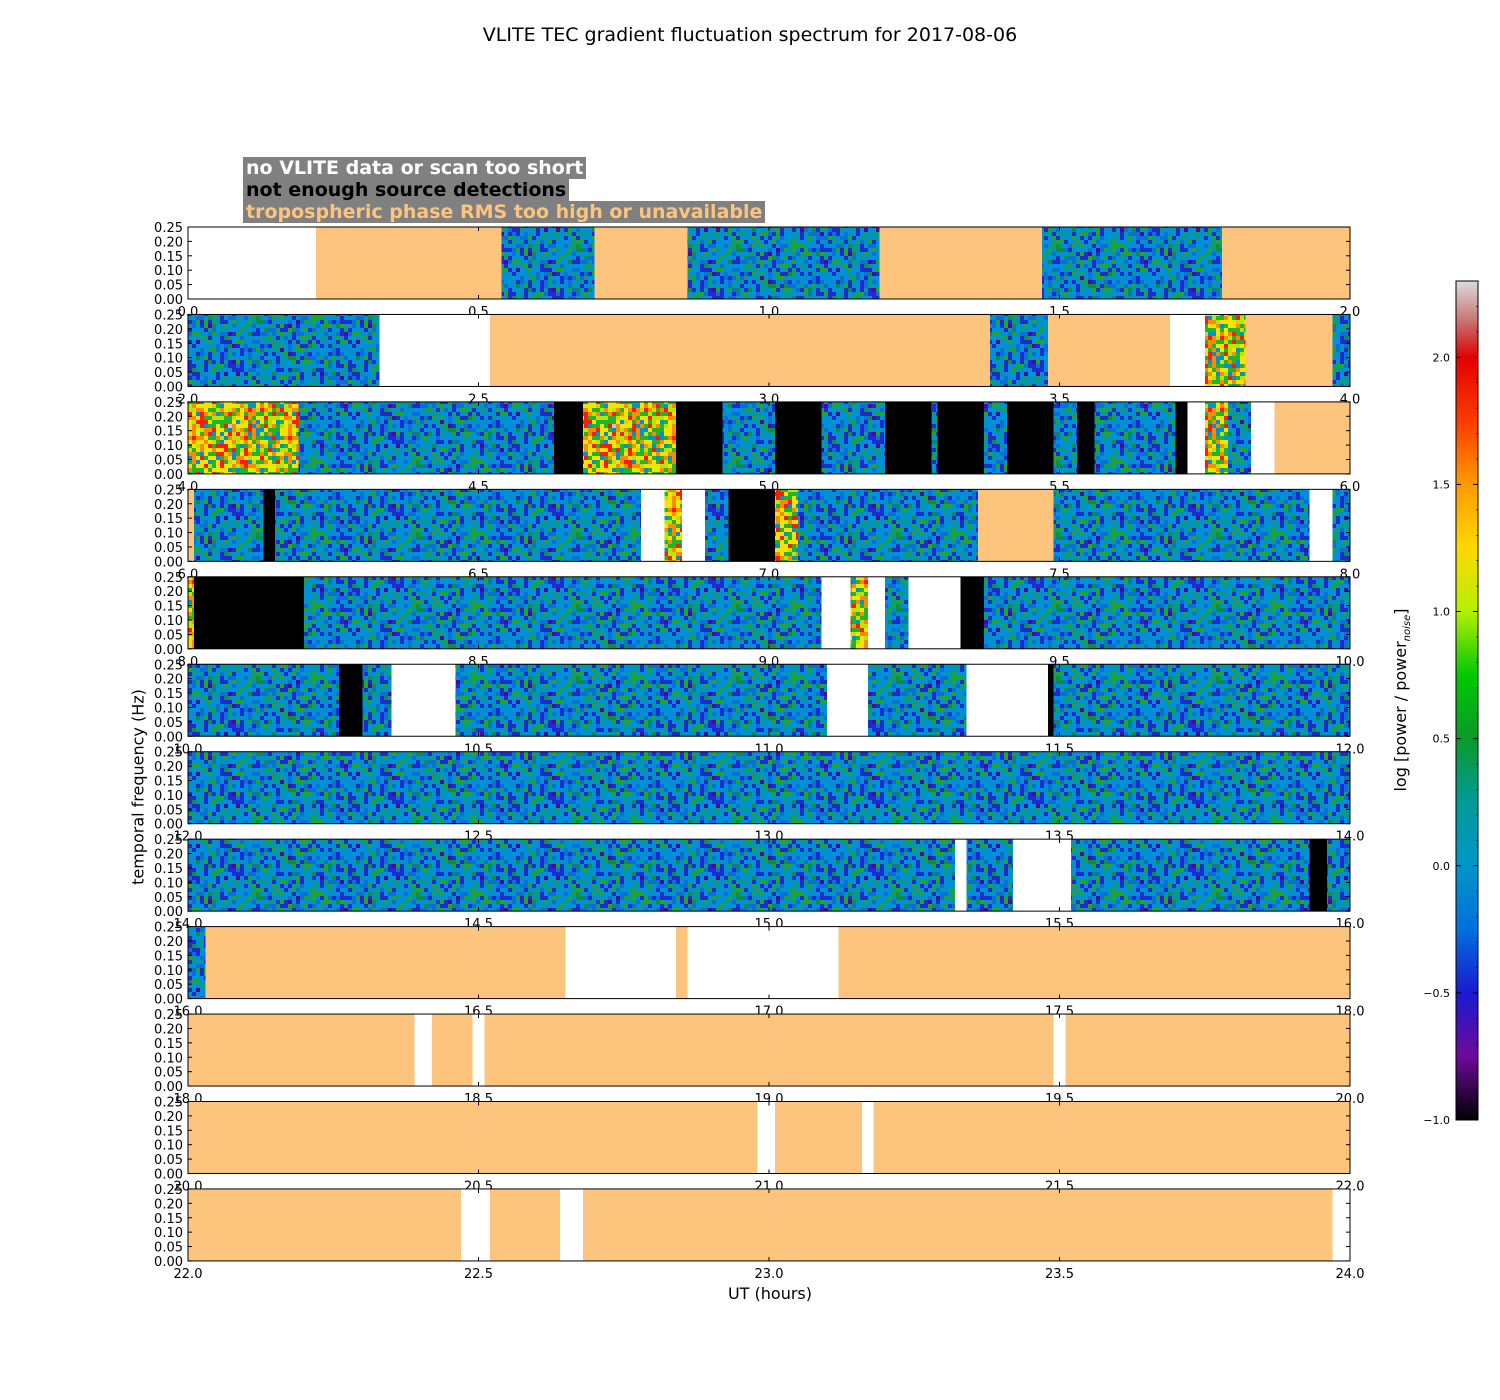 Image resolution: width=1500 pixels, height=1400 pixels. What do you see at coordinates (1408, 628) in the screenshot?
I see `colorbar-label-subscript: noise` at bounding box center [1408, 628].